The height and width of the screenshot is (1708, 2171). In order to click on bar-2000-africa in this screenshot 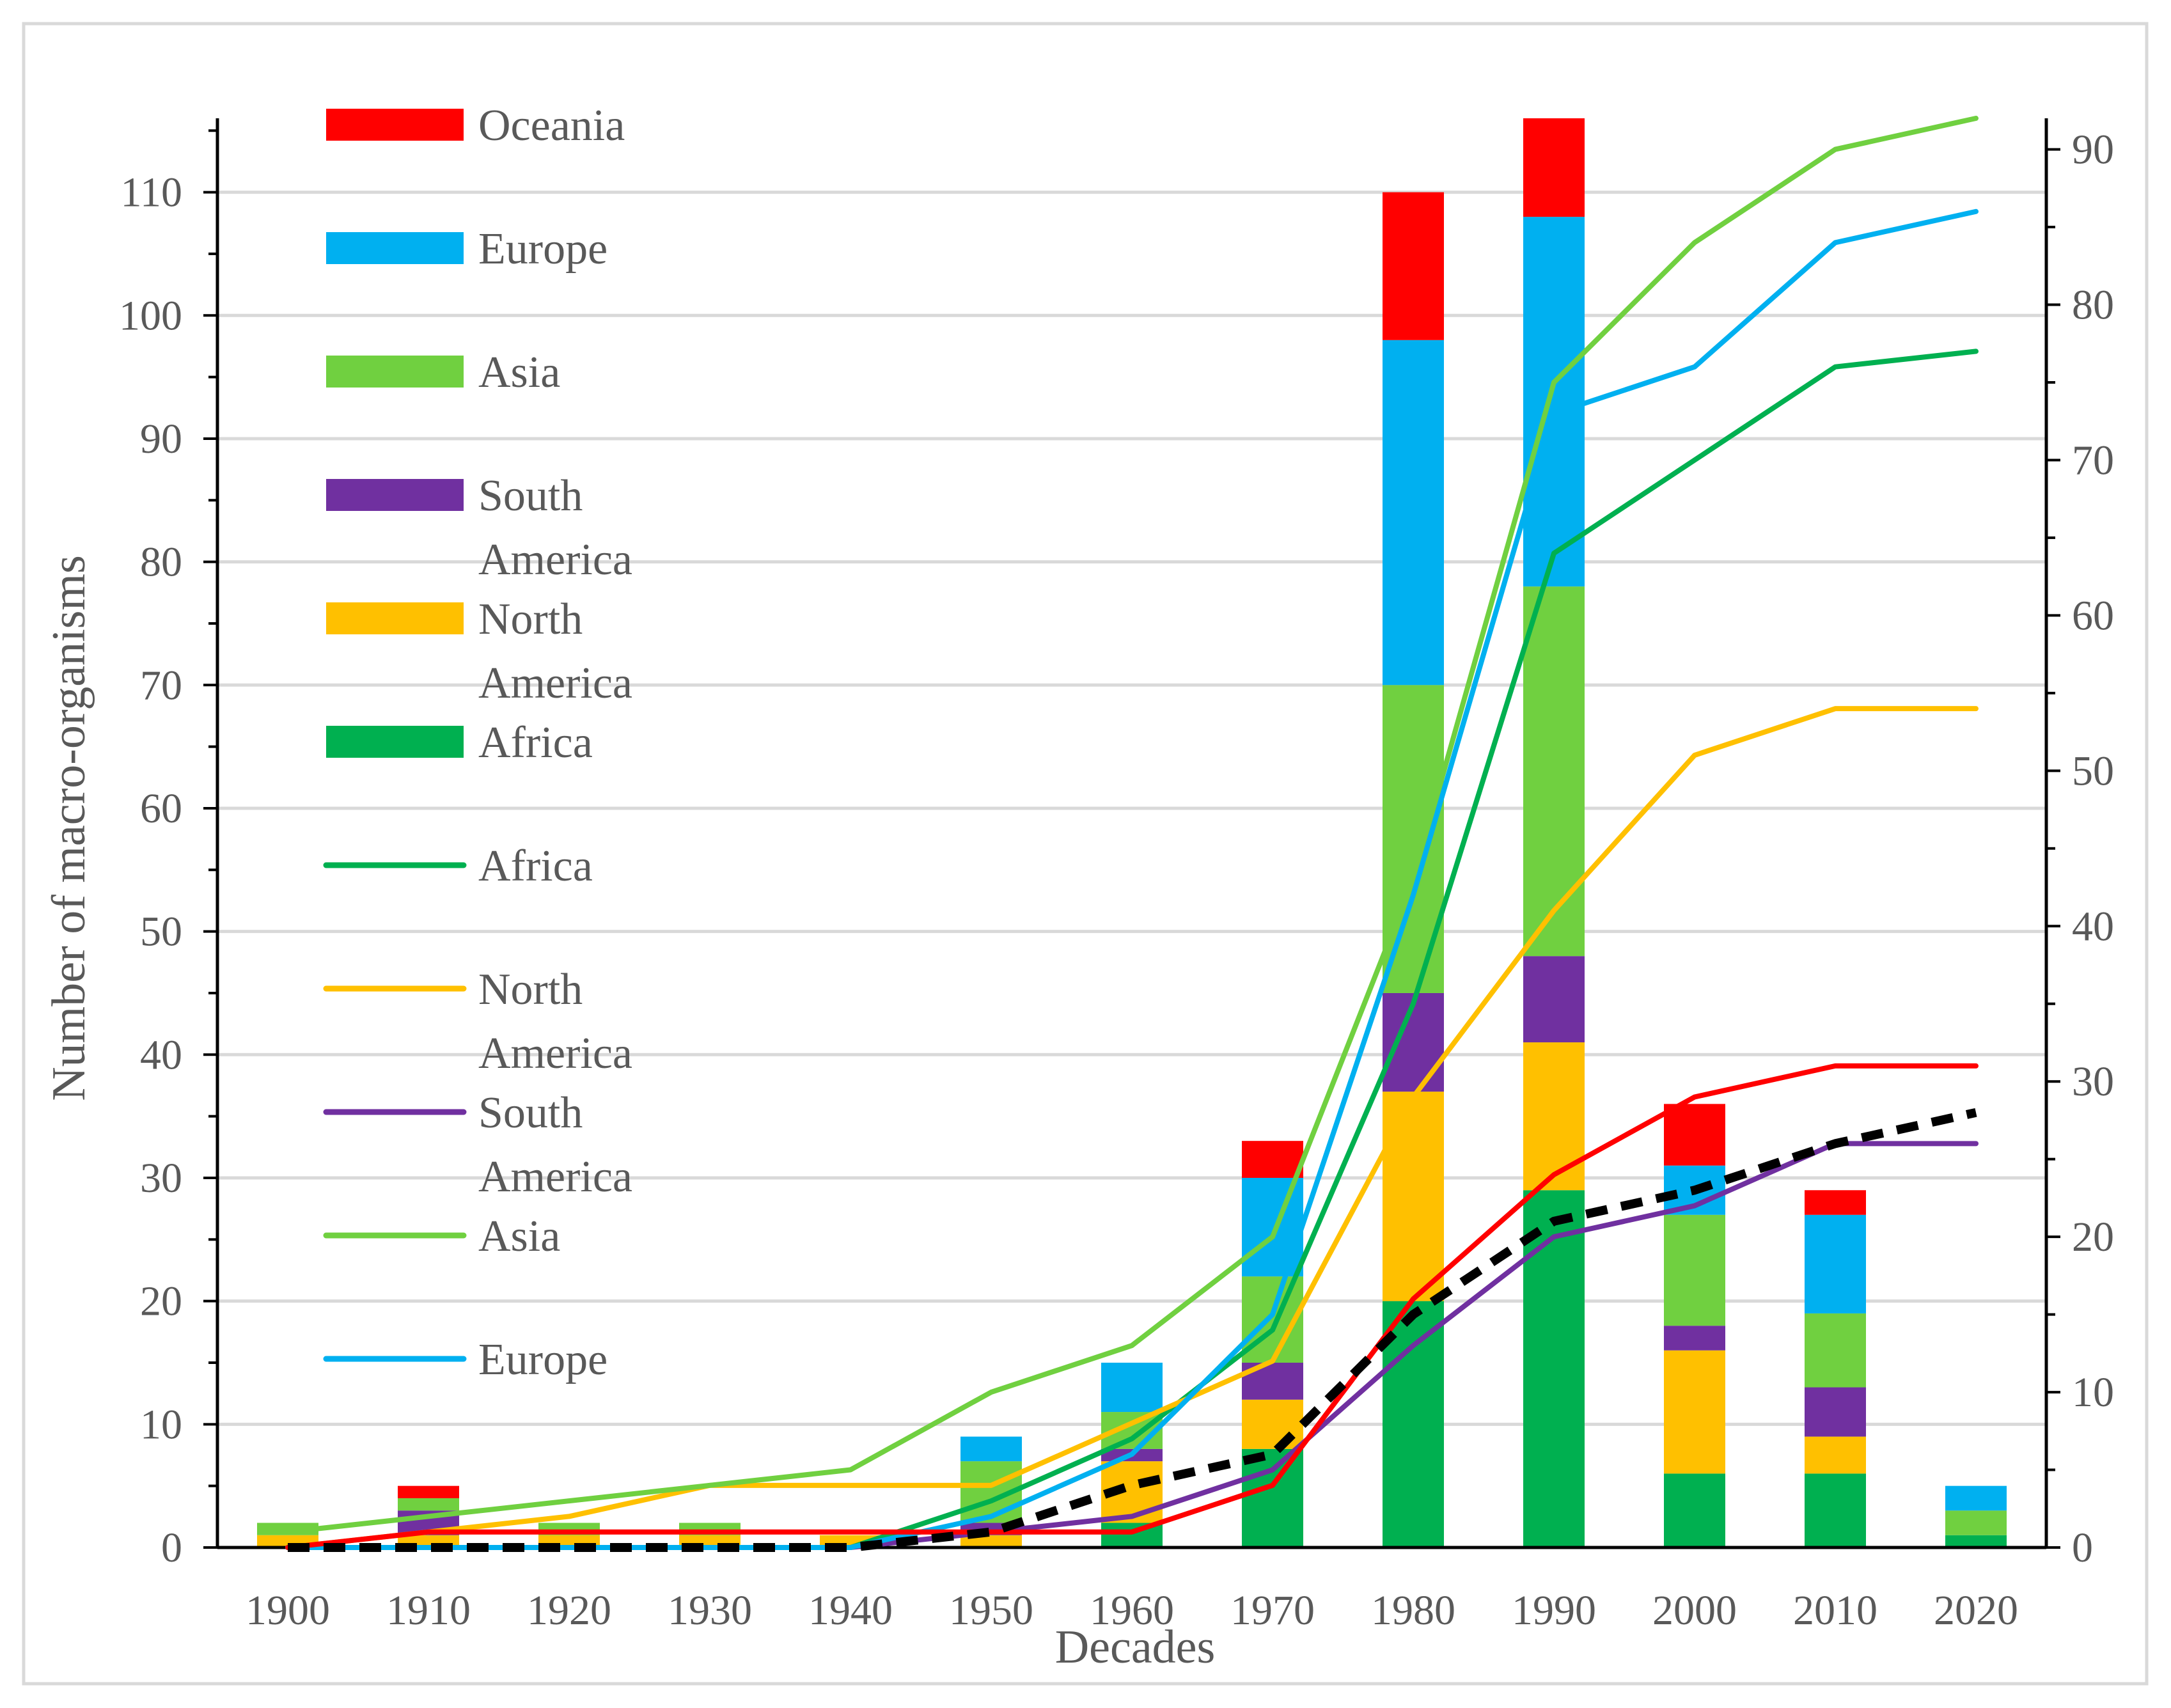, I will do `click(1695, 1510)`.